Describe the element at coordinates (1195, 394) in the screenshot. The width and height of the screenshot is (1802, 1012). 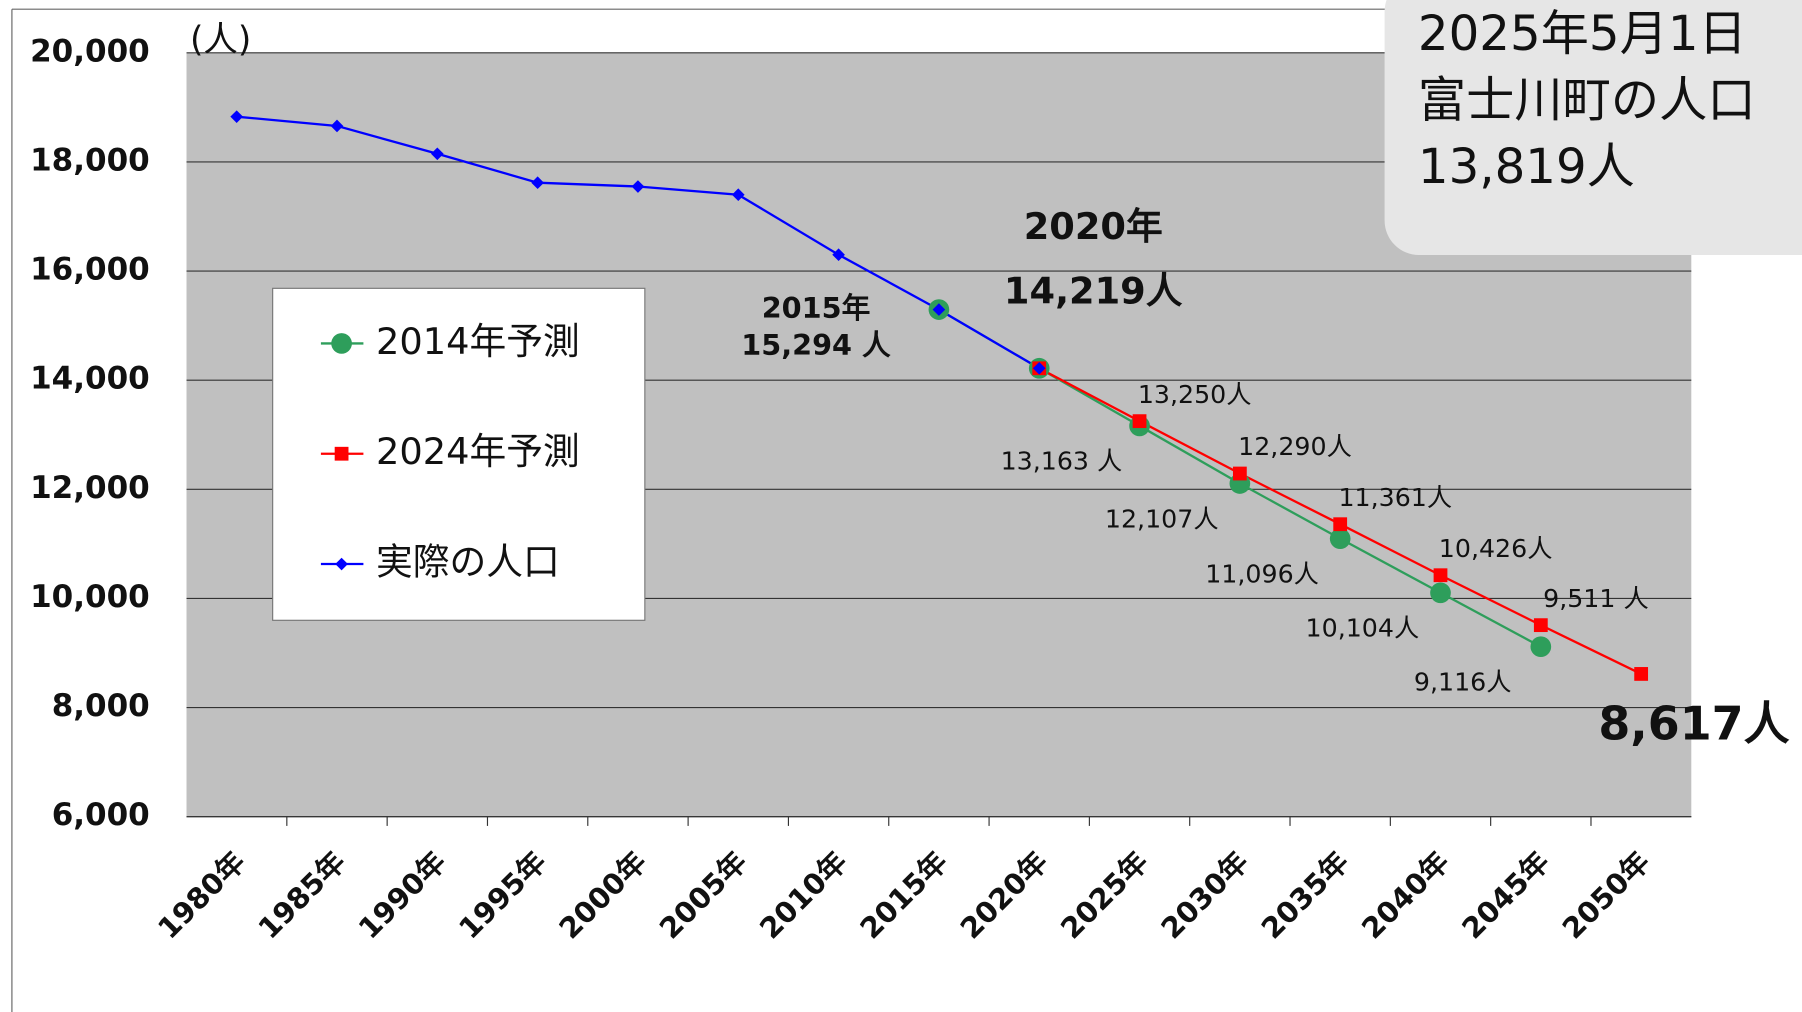
I see `data-label: 13,250人` at that location.